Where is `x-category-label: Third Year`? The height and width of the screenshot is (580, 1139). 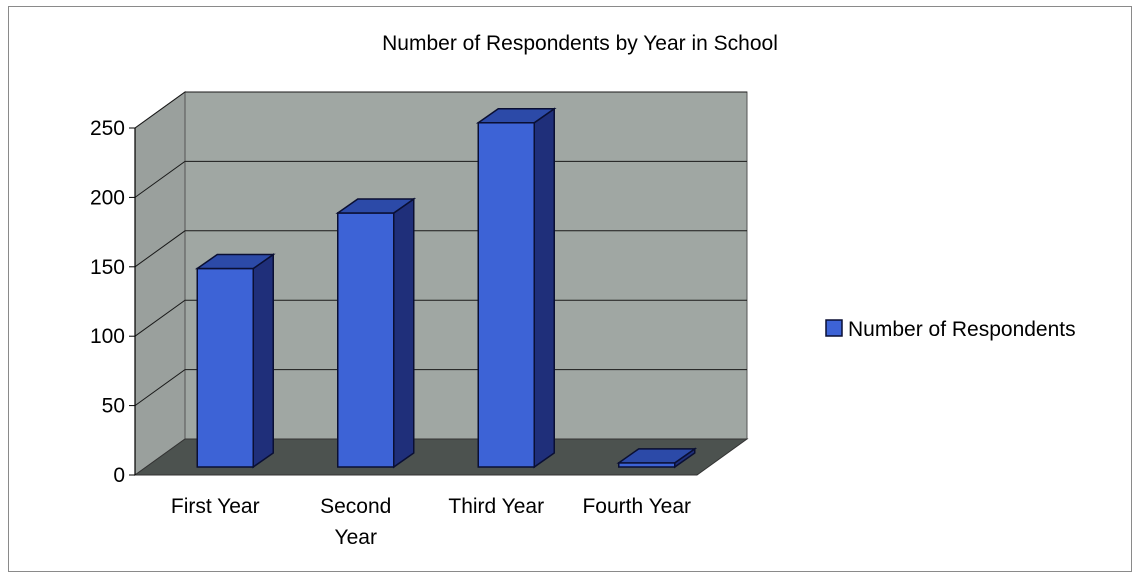 x-category-label: Third Year is located at coordinates (496, 506).